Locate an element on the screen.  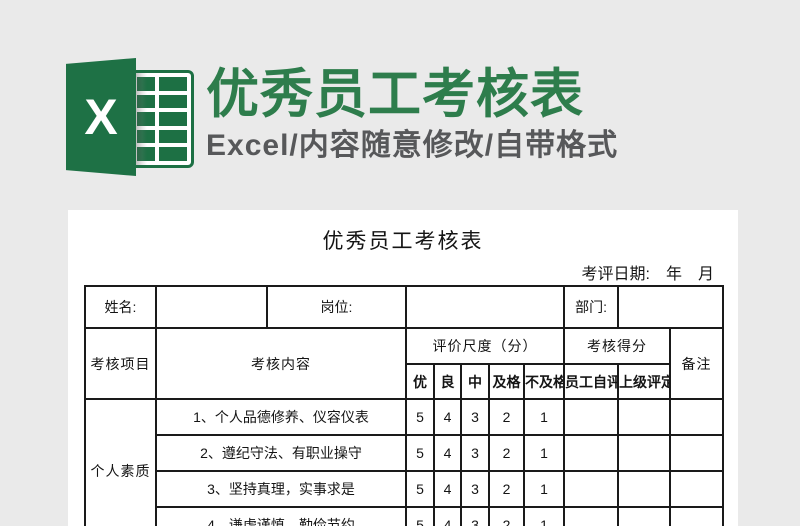
content-cell: 4、谦虚谨慎，勤俭节约 is located at coordinates (281, 516).